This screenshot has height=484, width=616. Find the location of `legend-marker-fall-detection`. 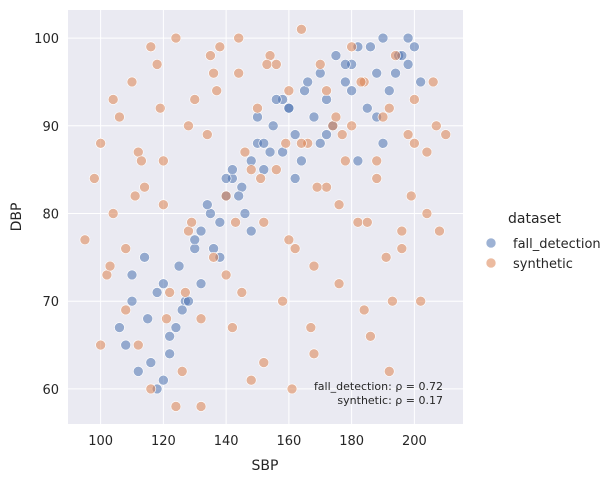

legend-marker-fall-detection is located at coordinates (491, 243).